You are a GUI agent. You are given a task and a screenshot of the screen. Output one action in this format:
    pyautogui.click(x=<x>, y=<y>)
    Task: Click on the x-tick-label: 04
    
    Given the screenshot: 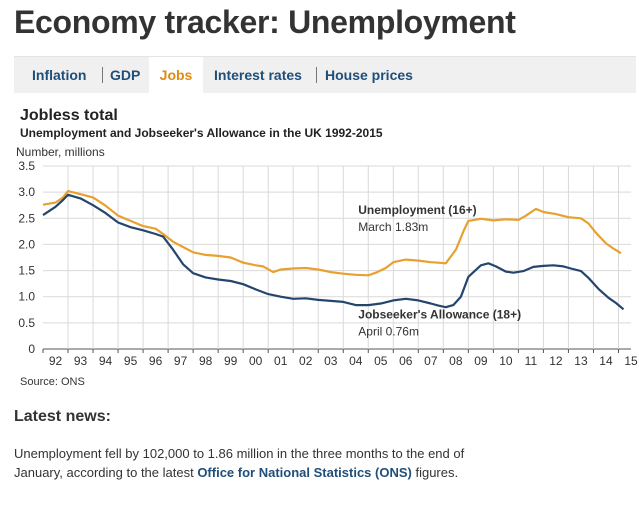 What is the action you would take?
    pyautogui.click(x=356, y=361)
    